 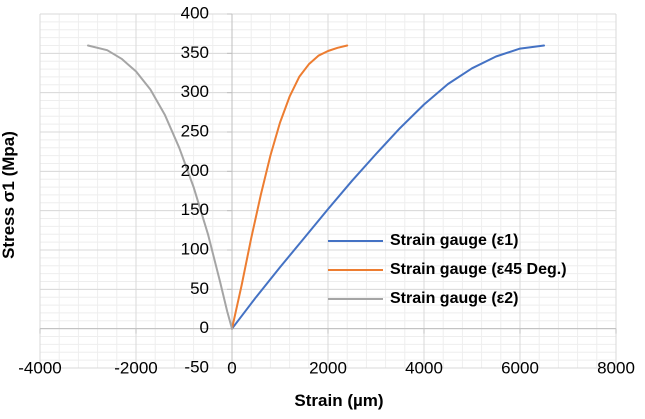 I want to click on x-tick-label: 8000, so click(x=616, y=367).